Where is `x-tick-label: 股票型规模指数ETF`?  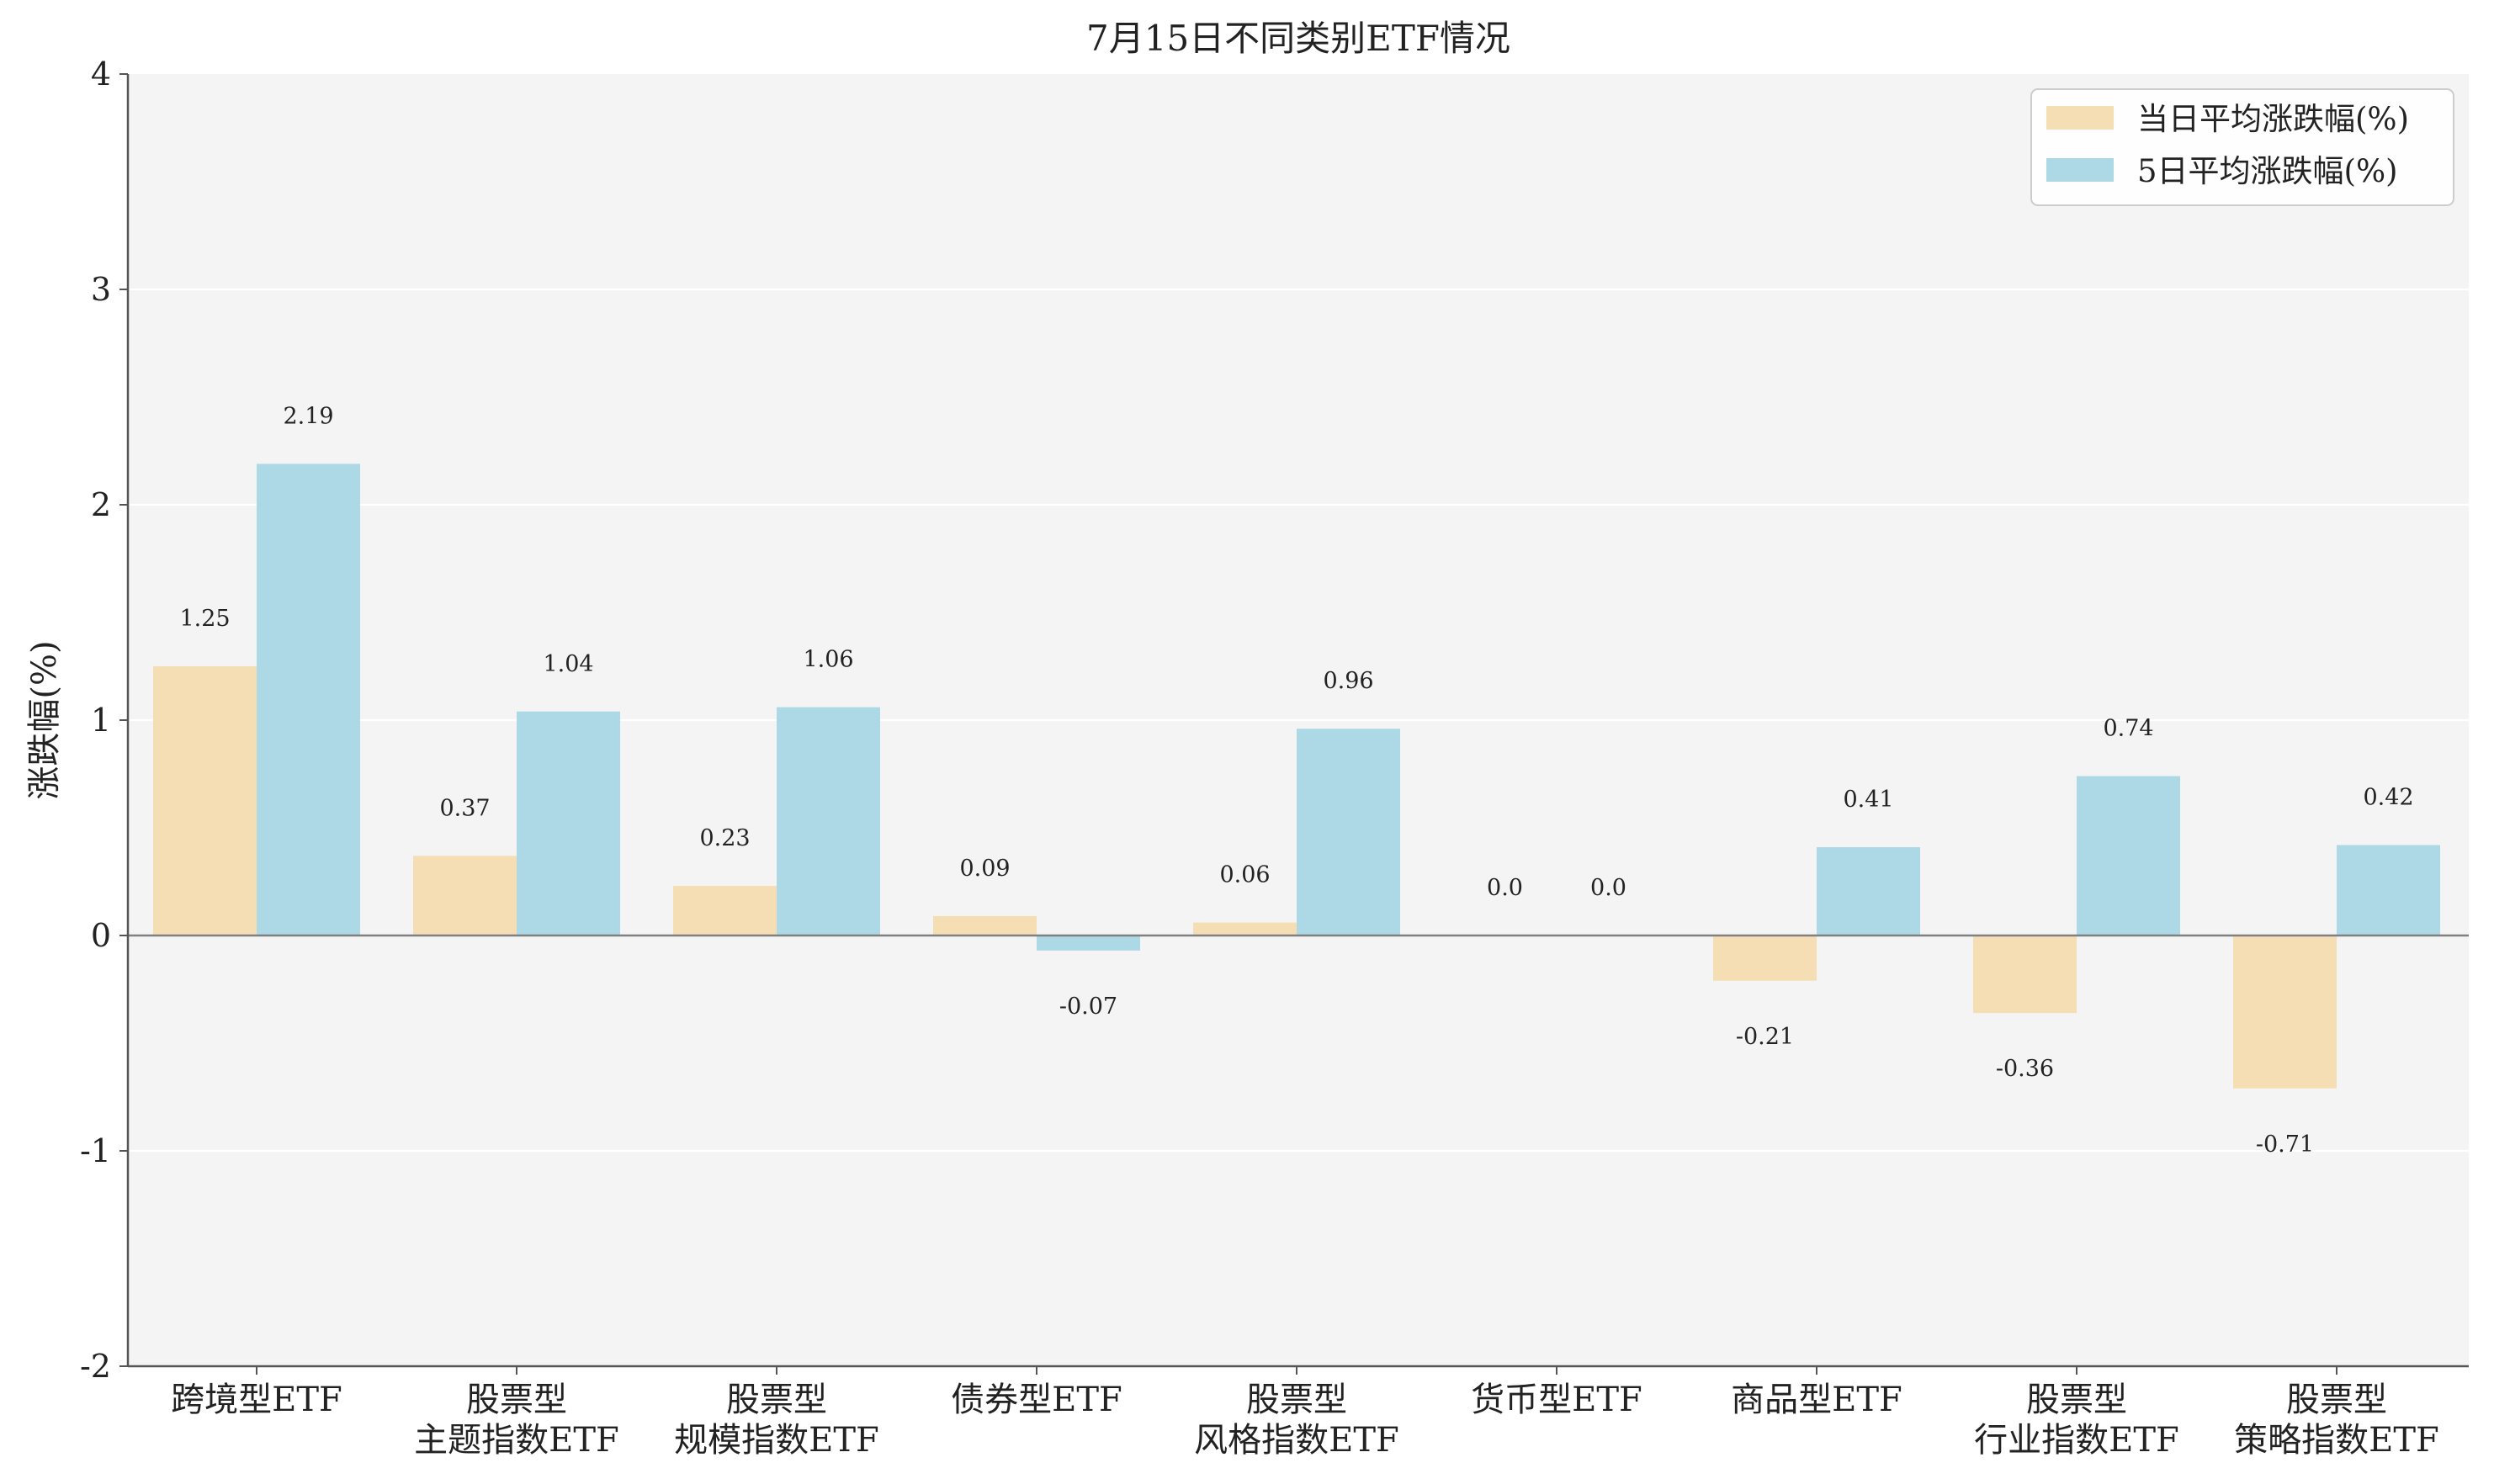 x-tick-label: 股票型规模指数ETF is located at coordinates (777, 1420).